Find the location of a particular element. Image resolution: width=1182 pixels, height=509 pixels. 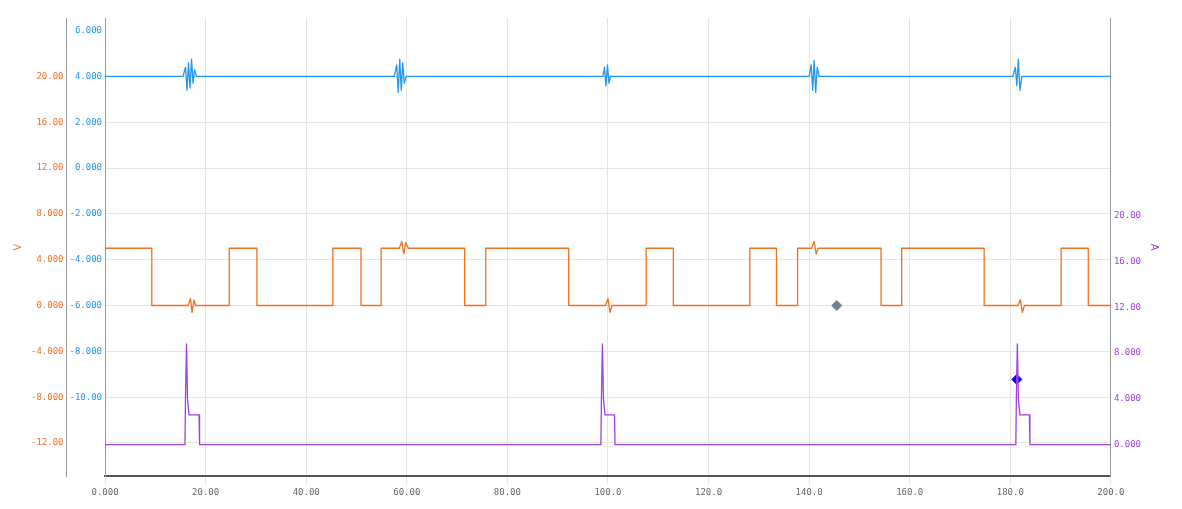

y-tick-label: -12.00 is located at coordinates (47, 442).